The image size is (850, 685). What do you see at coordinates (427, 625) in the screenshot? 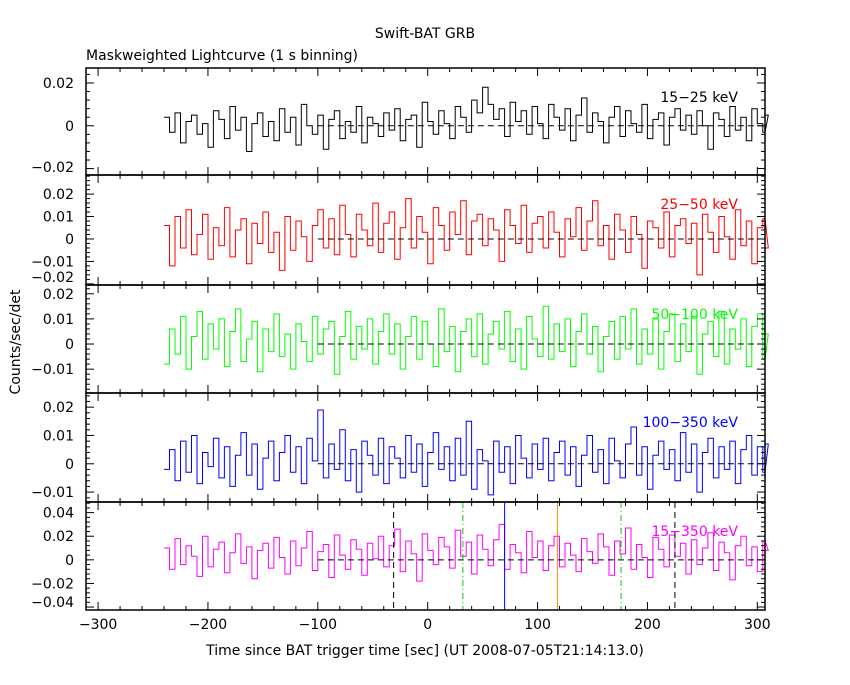
I see `x-tick-label: 0` at bounding box center [427, 625].